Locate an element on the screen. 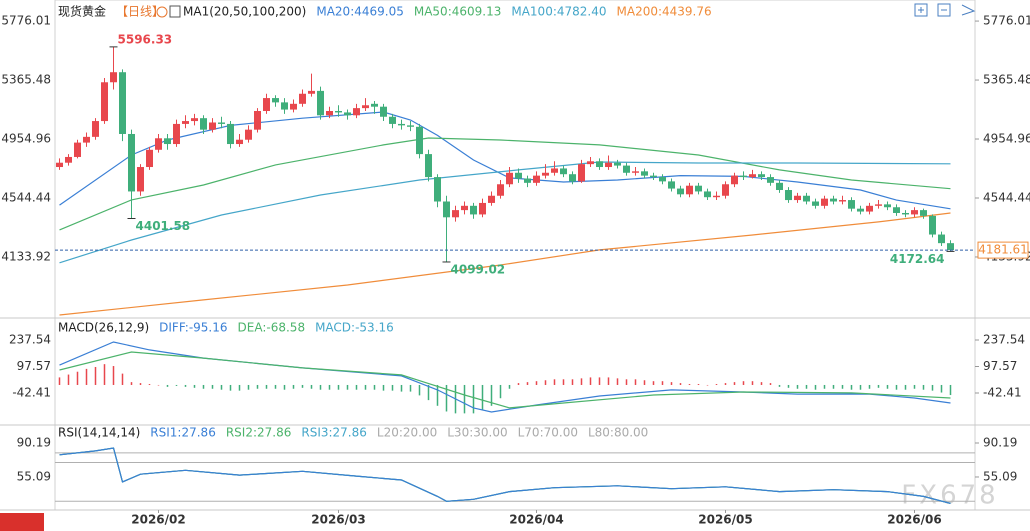 The width and height of the screenshot is (1030, 531). y-tick-label-right: 97.57 is located at coordinates (1000, 366).